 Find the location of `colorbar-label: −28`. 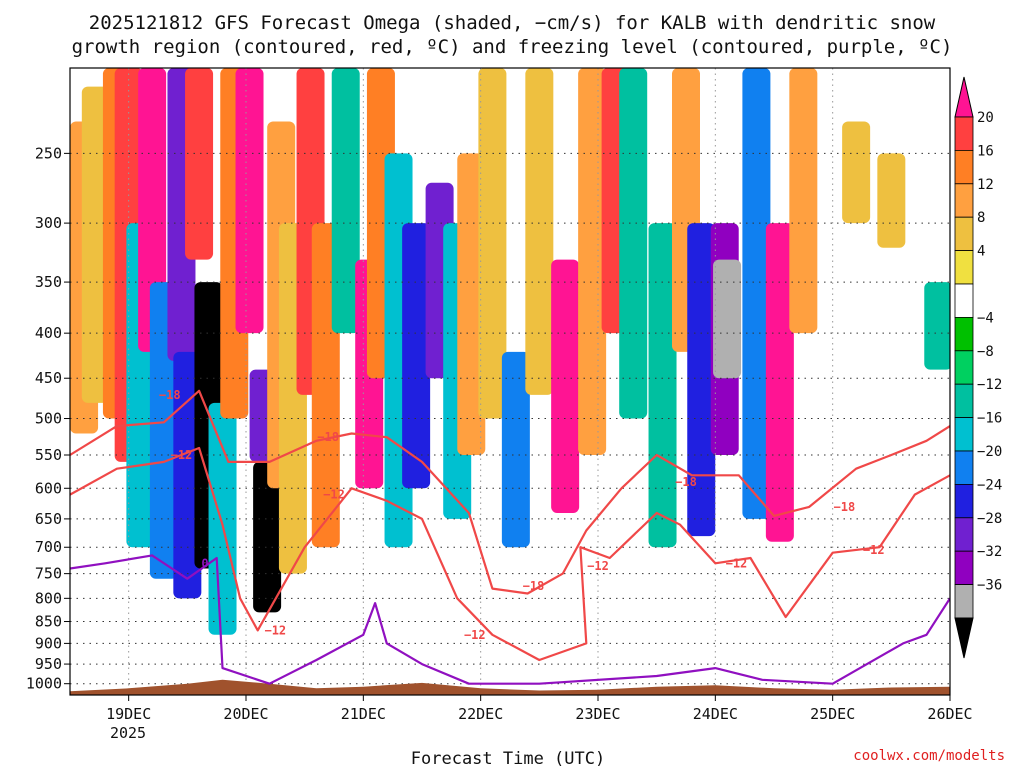

colorbar-label: −28 is located at coordinates (989, 519).